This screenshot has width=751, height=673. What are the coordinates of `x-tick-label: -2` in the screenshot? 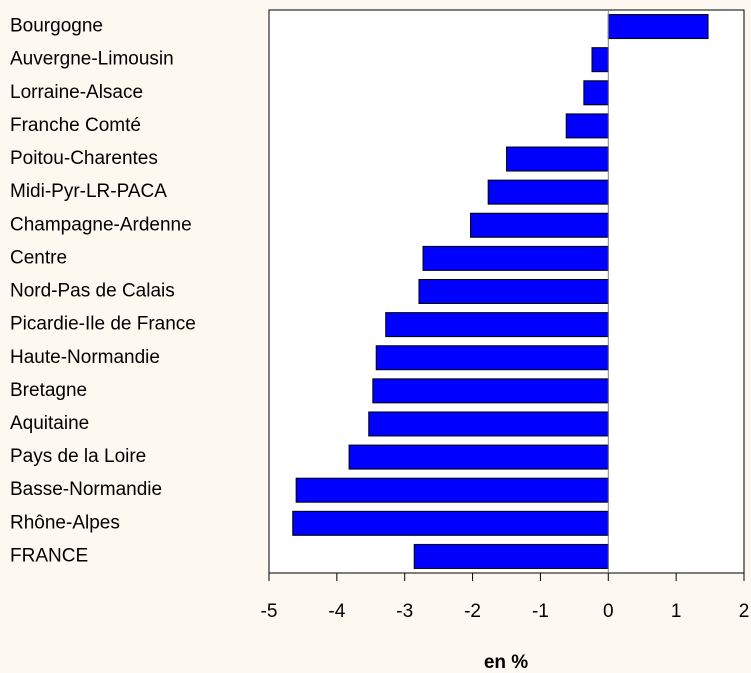 It's located at (472, 611).